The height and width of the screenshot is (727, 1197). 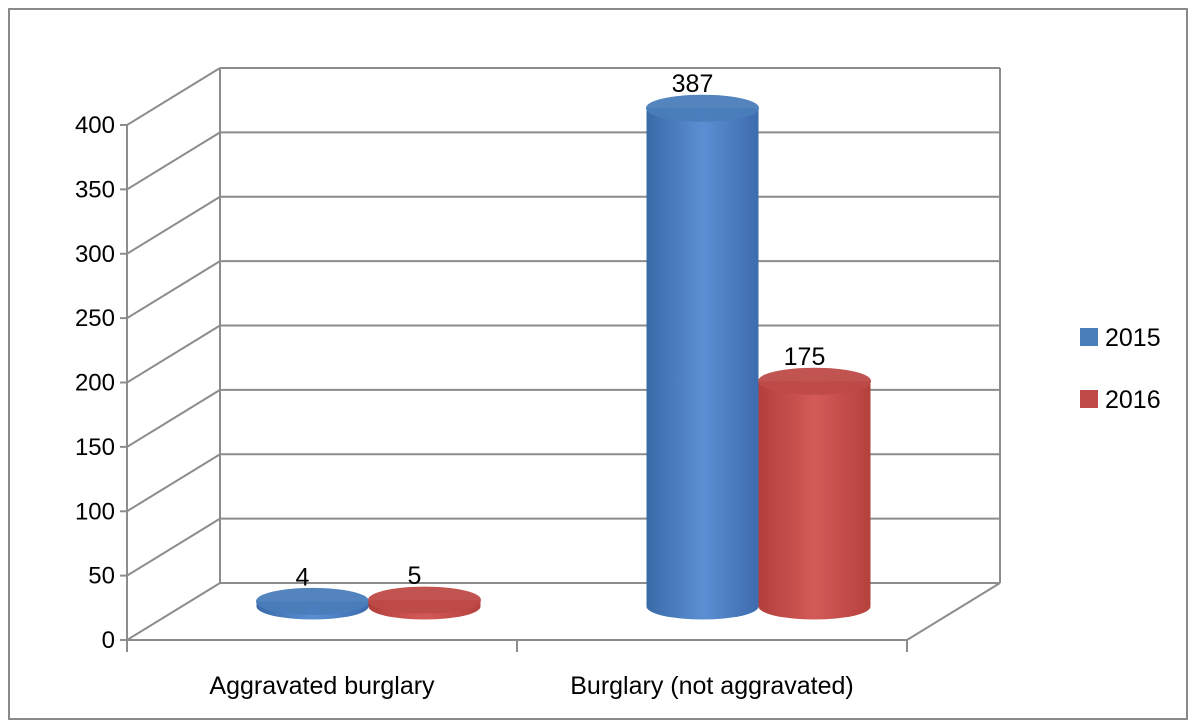 What do you see at coordinates (303, 577) in the screenshot?
I see `data-label: 4` at bounding box center [303, 577].